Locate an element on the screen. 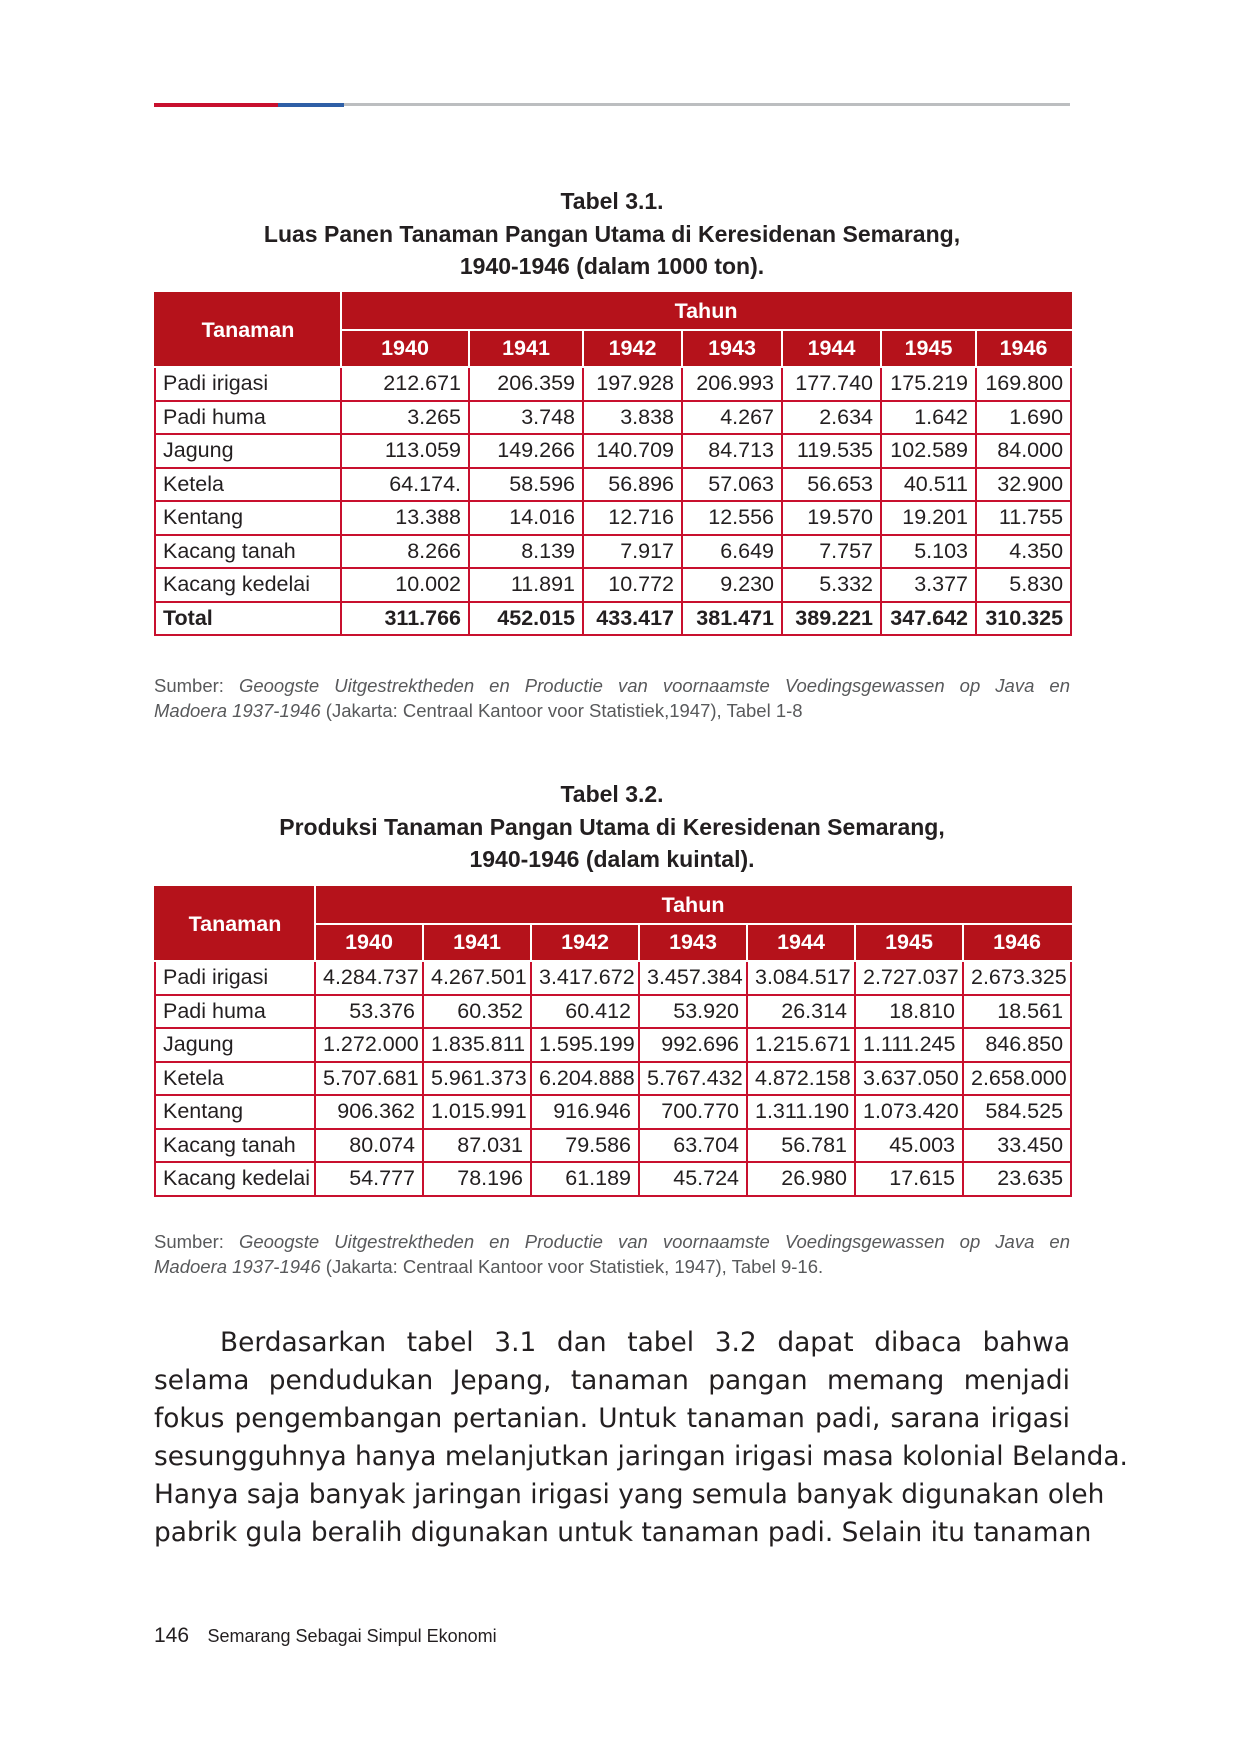  value-cell: 9.230 is located at coordinates (732, 585).